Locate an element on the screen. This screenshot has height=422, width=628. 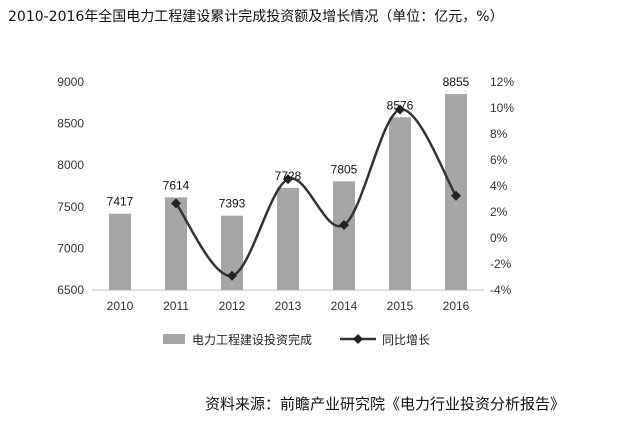
legend-line-label: 同比增长 is located at coordinates (406, 340).